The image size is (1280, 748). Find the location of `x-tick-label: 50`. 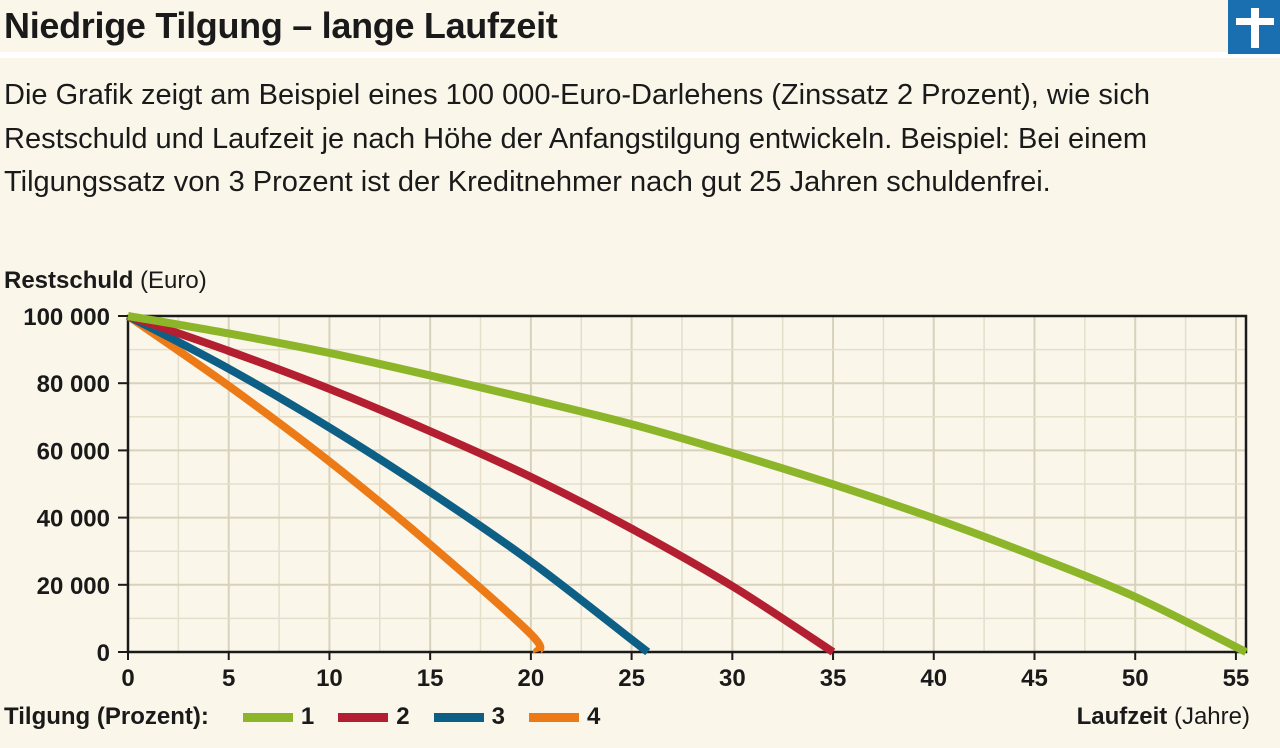

x-tick-label: 50 is located at coordinates (1135, 678).